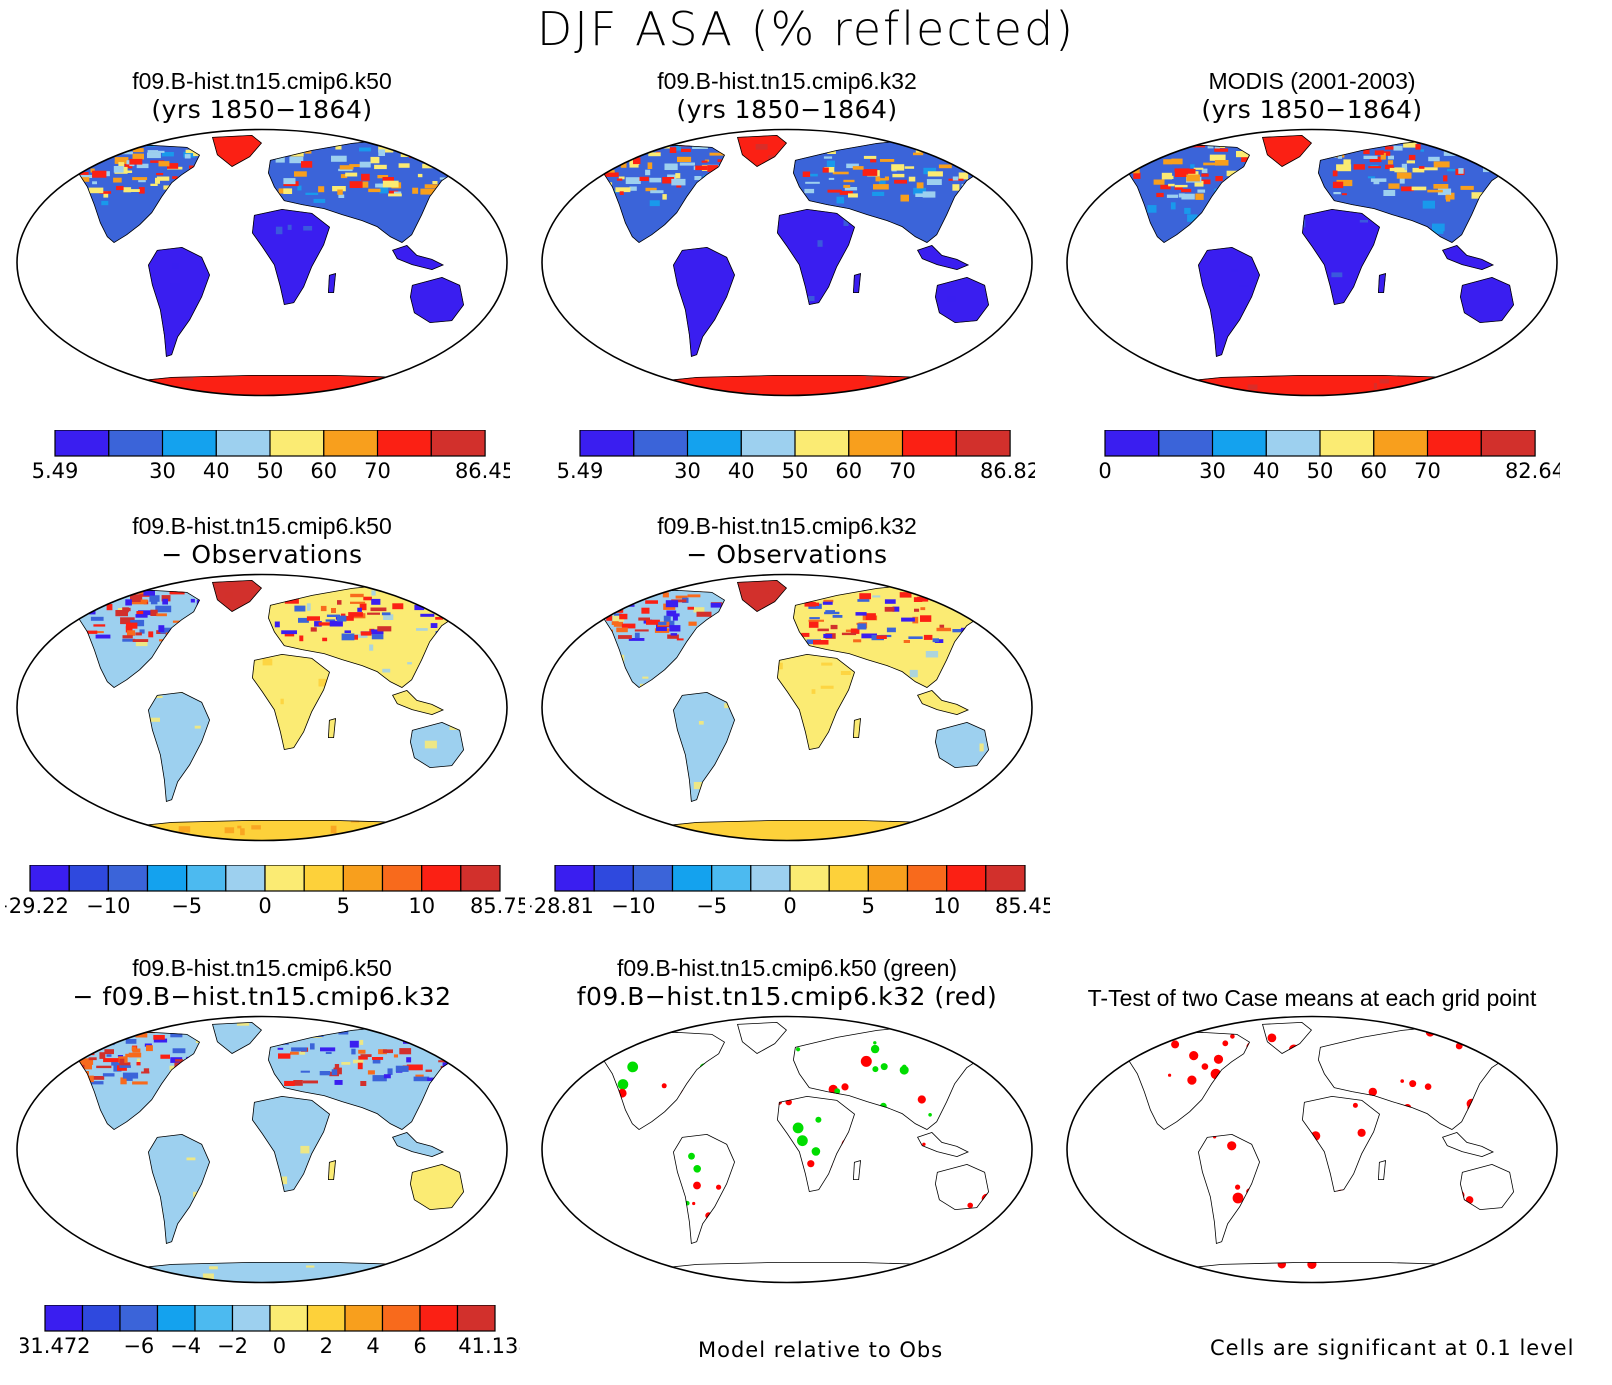 The width and height of the screenshot is (1612, 1385). I want to click on panel-subtitle: − Observations, so click(787, 554).